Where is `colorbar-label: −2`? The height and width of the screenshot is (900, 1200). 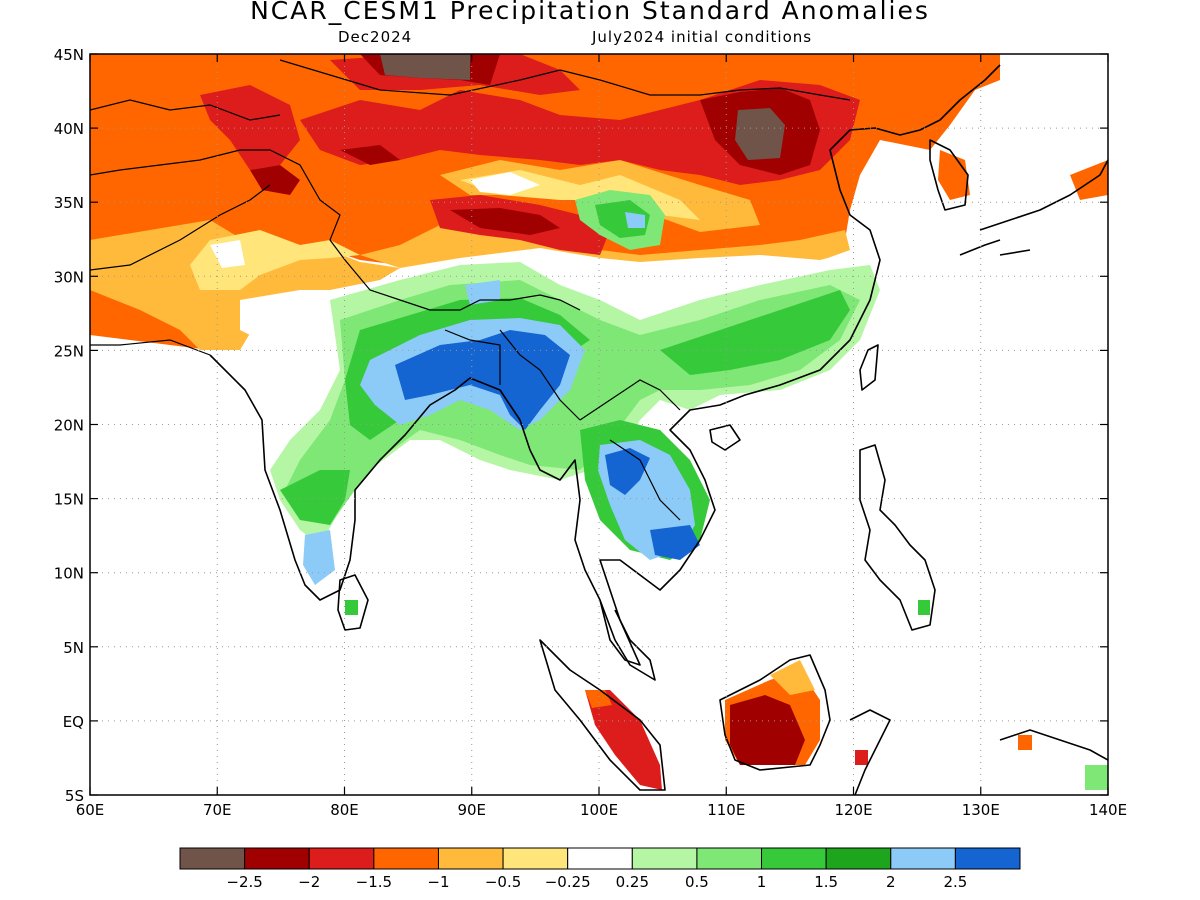
colorbar-label: −2 is located at coordinates (309, 882).